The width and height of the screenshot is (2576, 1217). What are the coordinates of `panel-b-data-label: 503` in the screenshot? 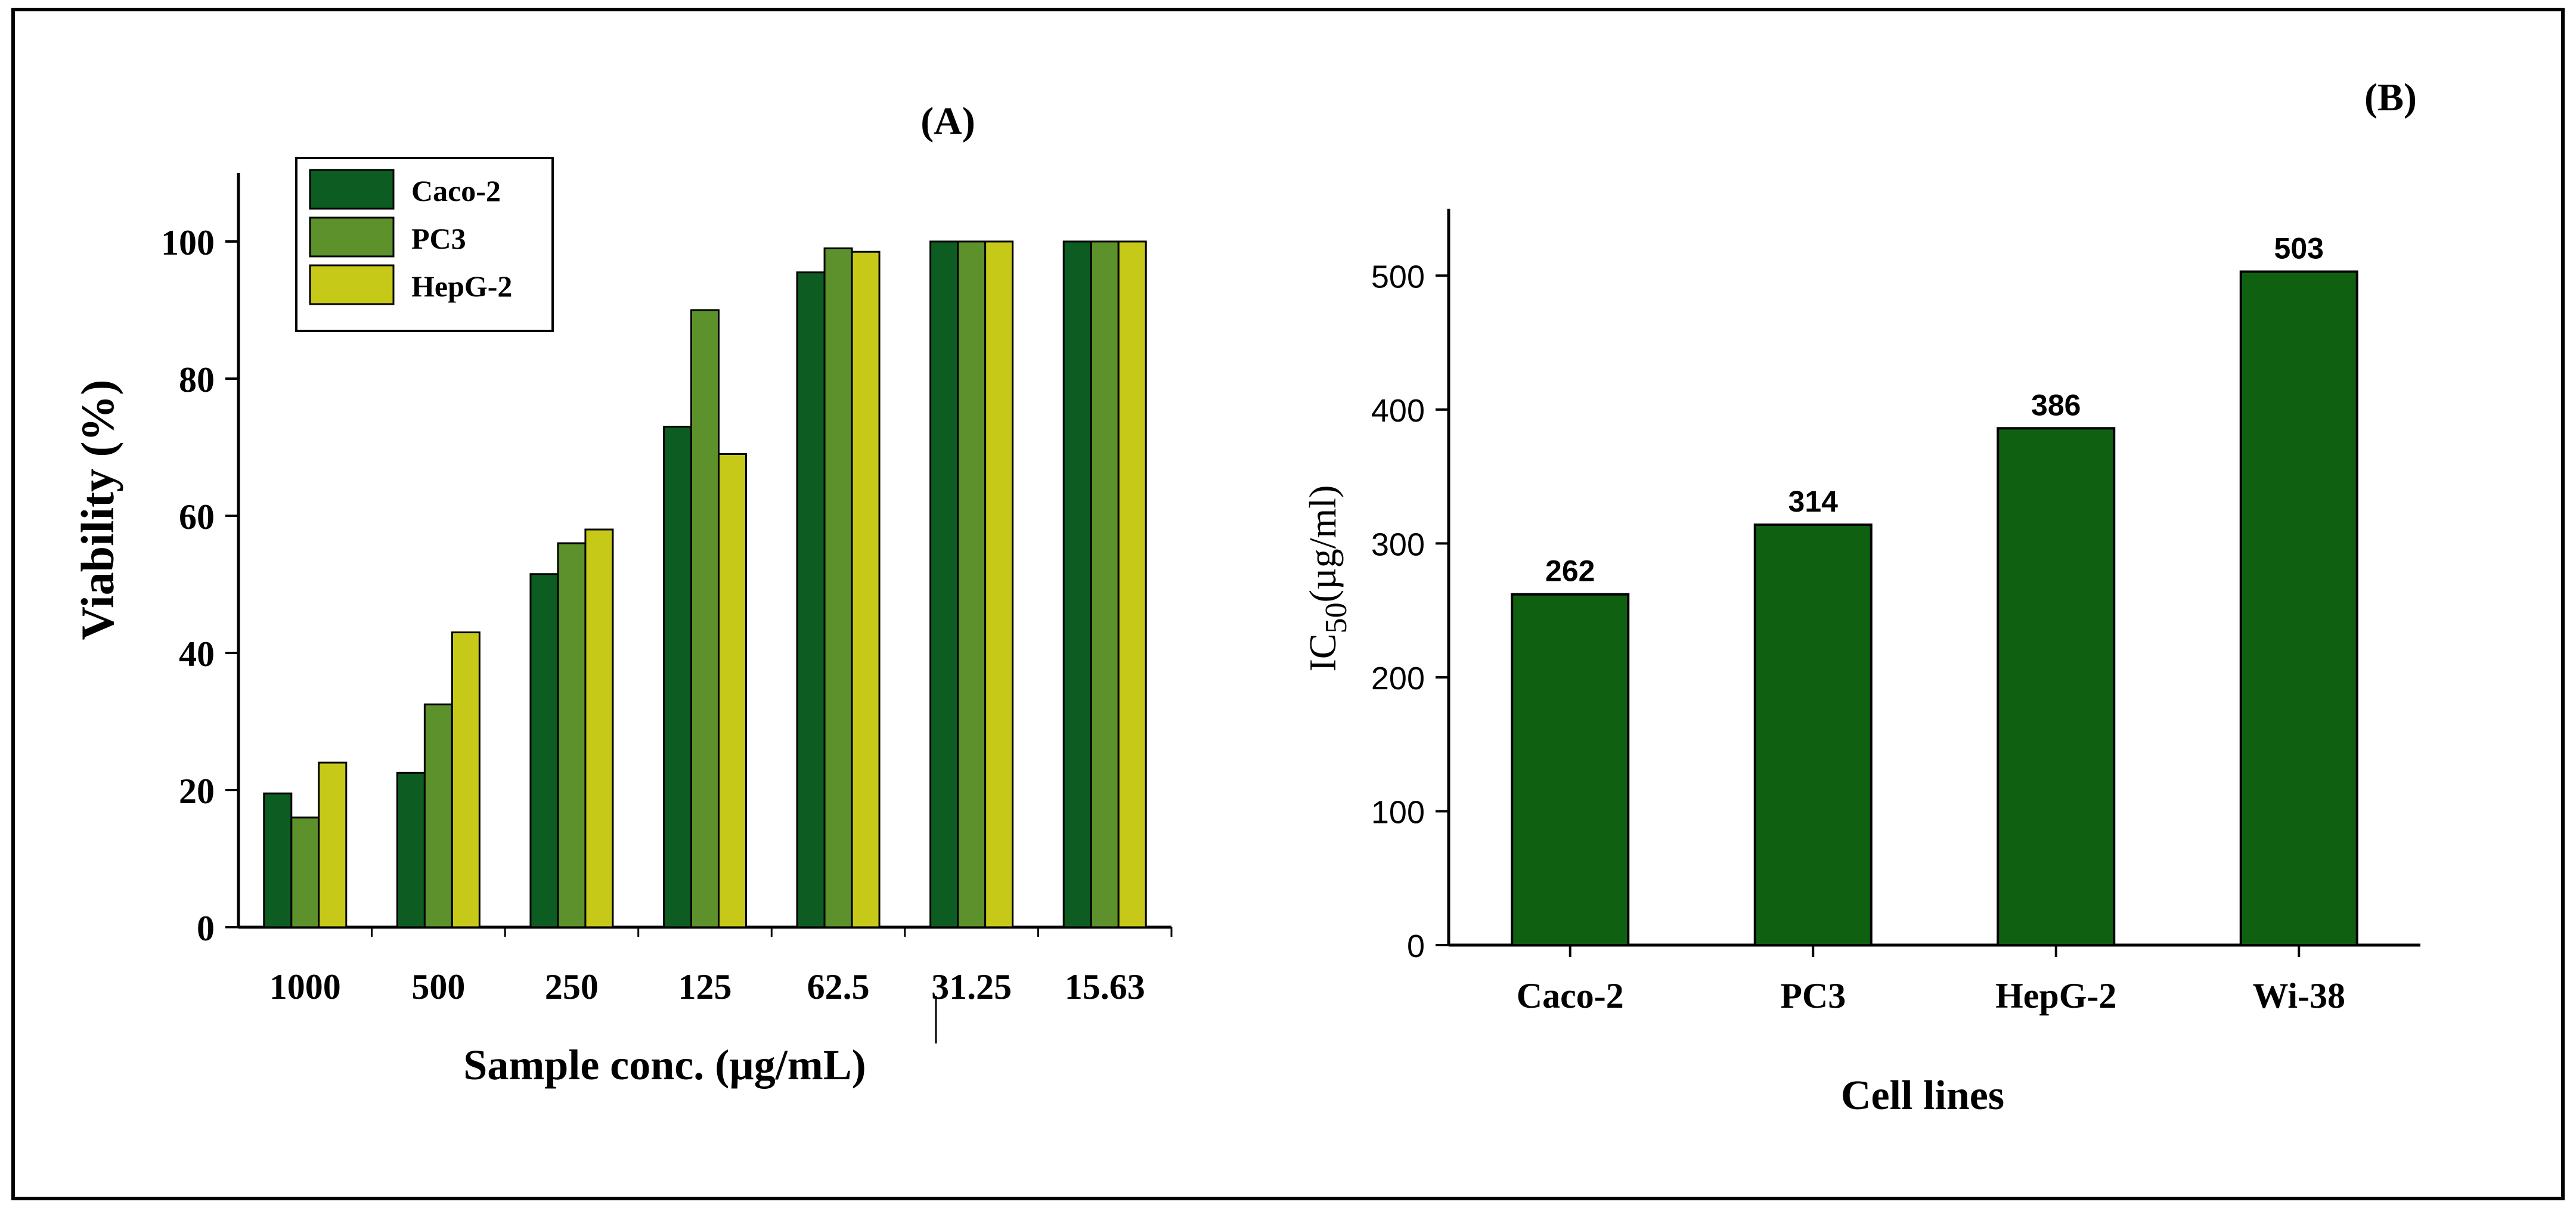 It's located at (2299, 249).